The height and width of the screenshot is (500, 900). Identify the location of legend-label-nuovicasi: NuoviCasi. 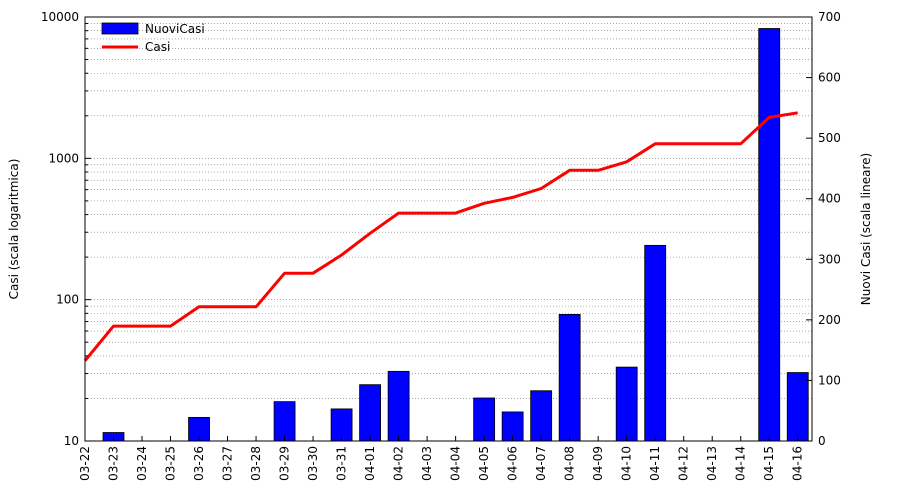
(175, 29).